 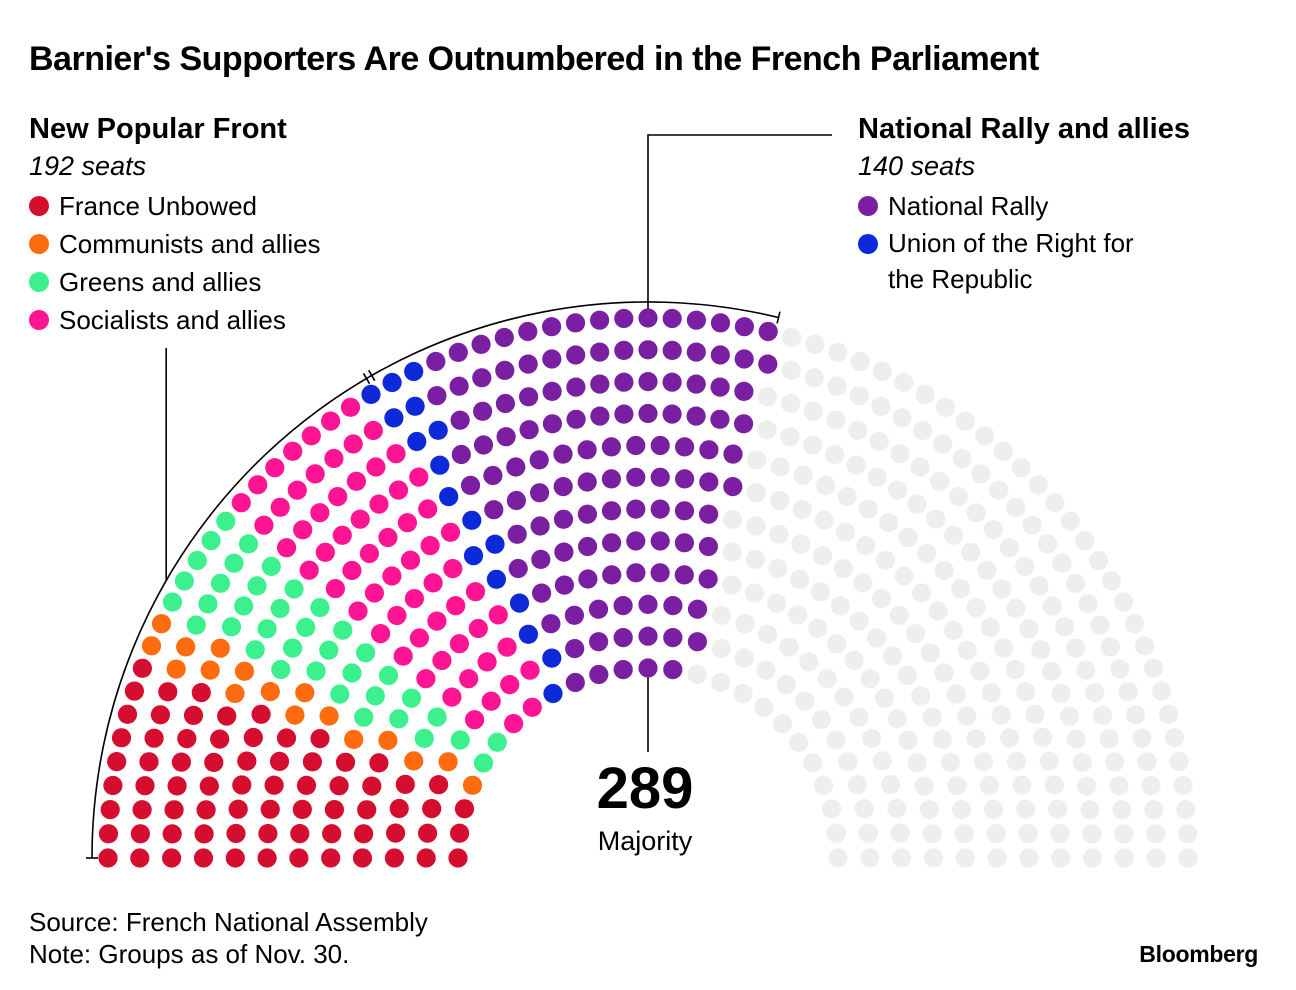 What do you see at coordinates (1008, 261) in the screenshot?
I see `legend-item-union-right: Union of the Right for the Republic` at bounding box center [1008, 261].